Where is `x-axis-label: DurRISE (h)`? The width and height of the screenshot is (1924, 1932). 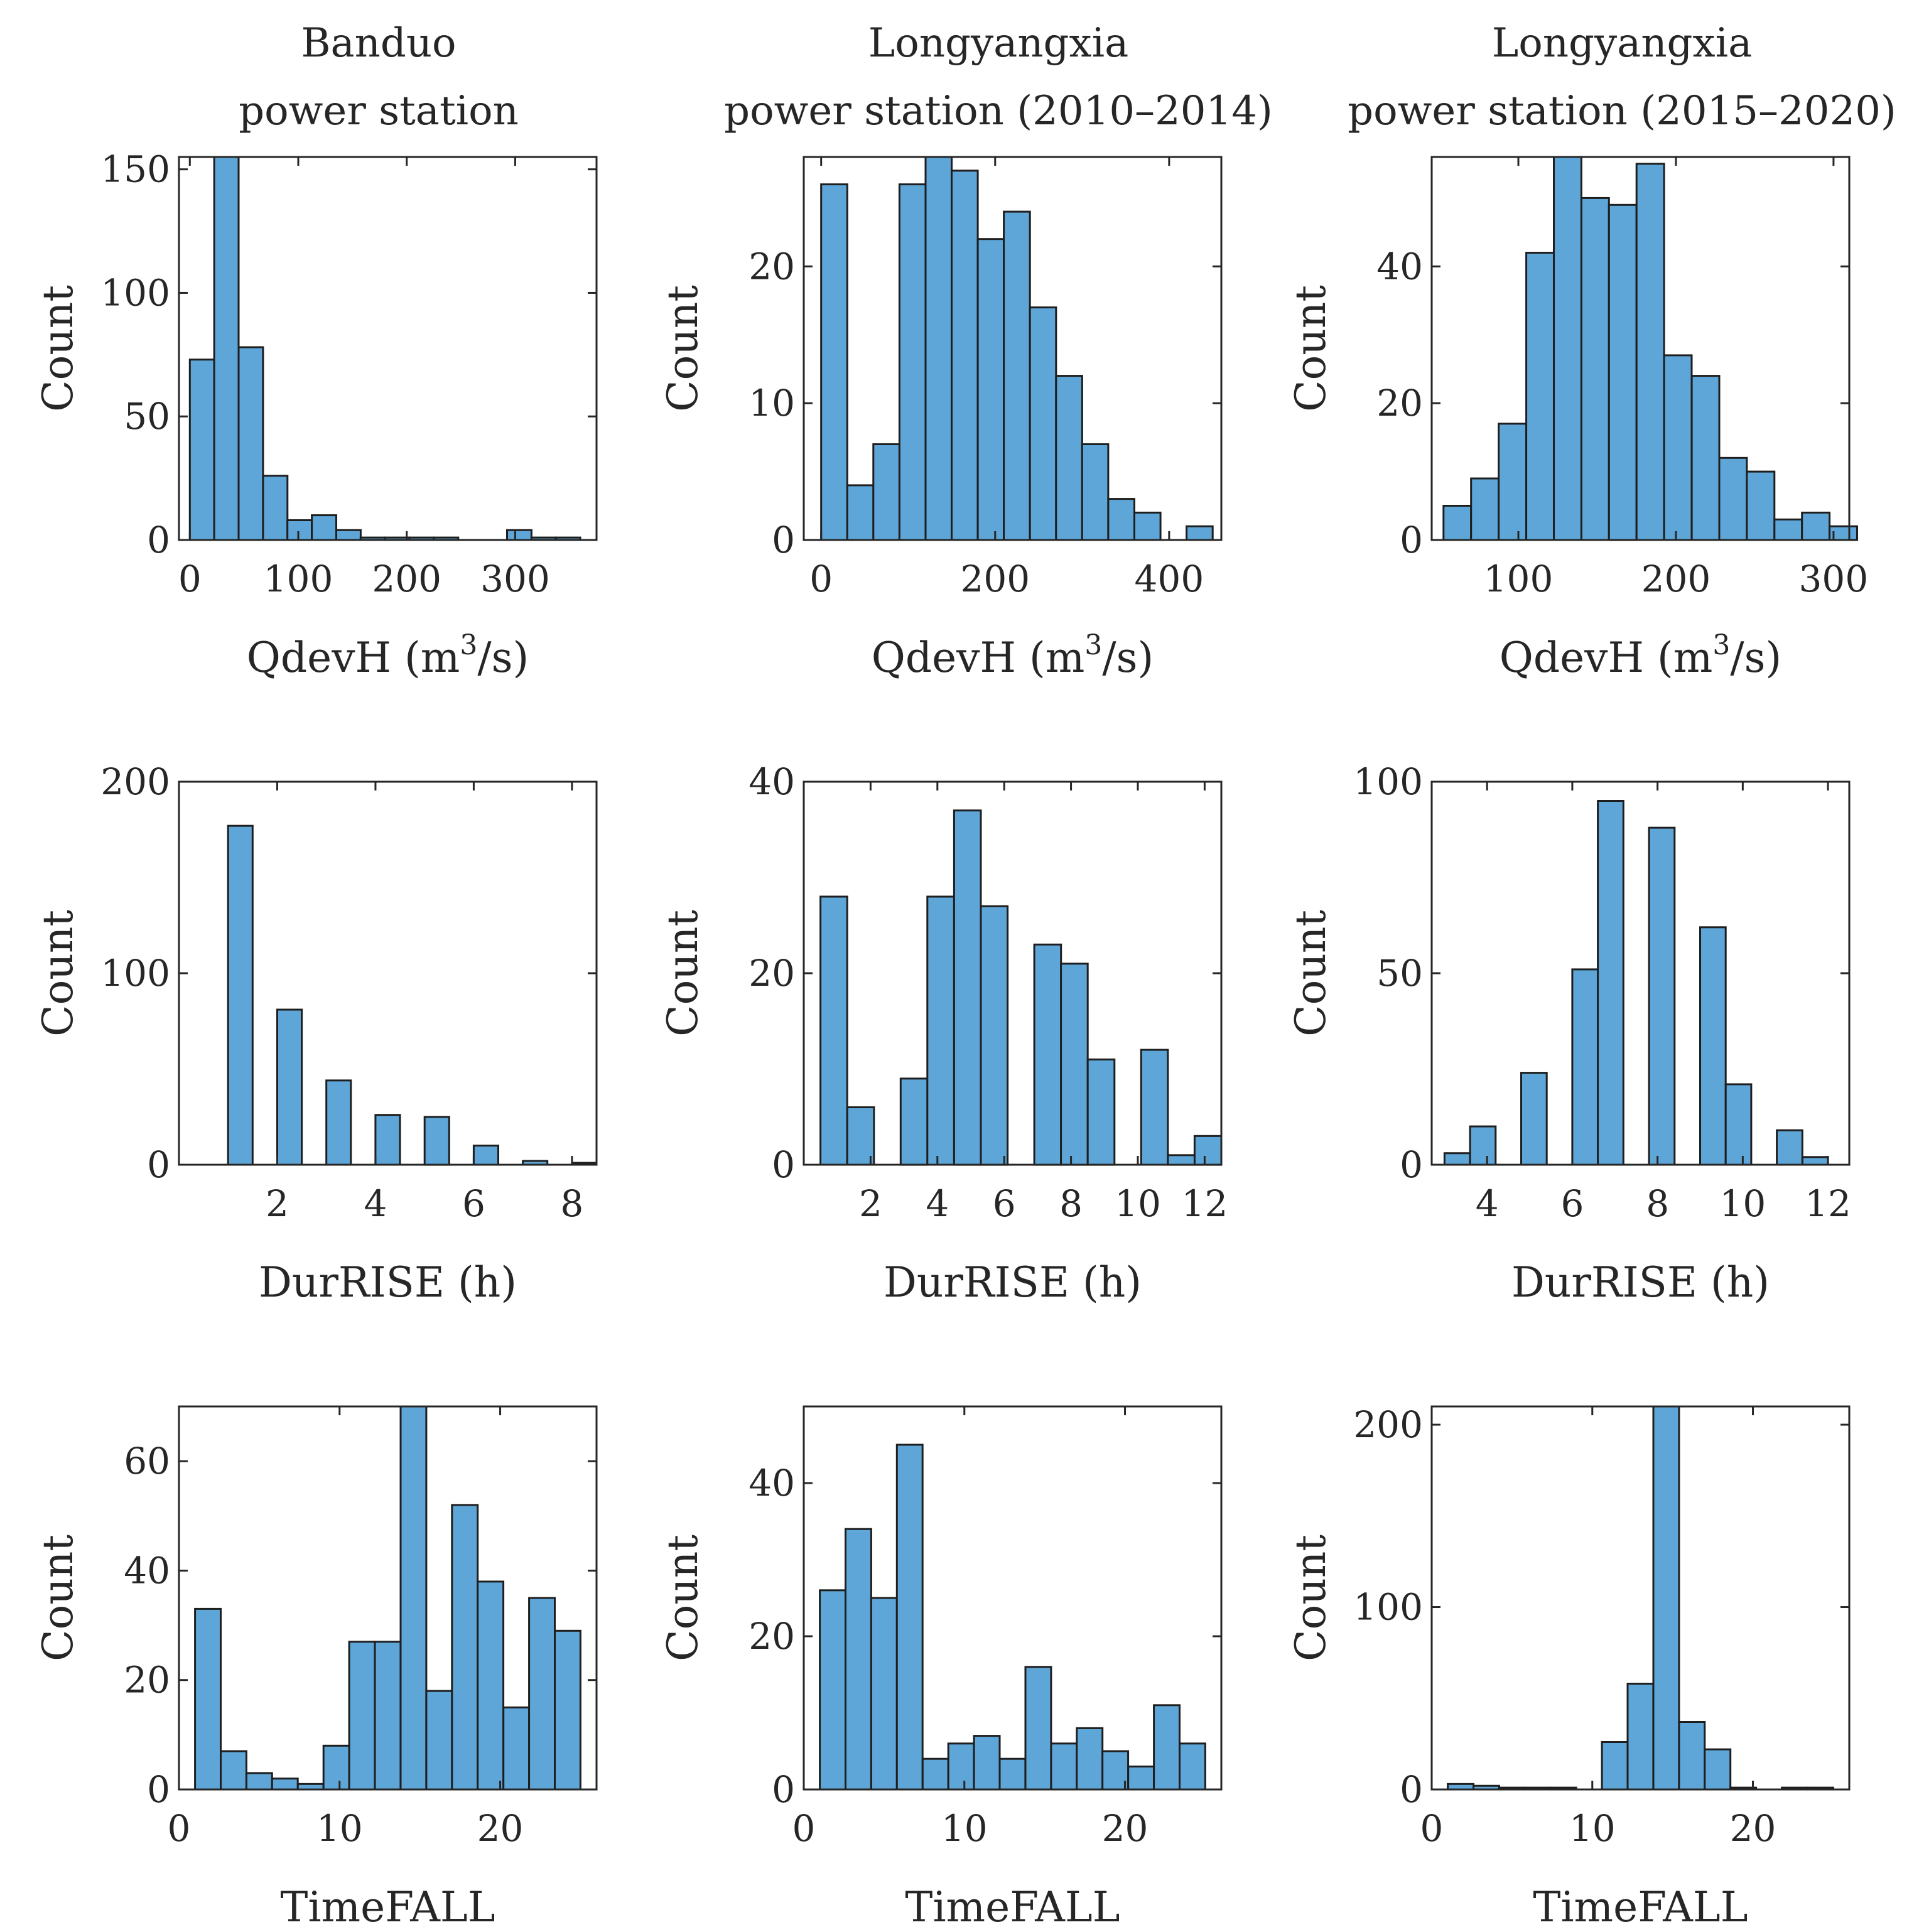 x-axis-label: DurRISE (h) is located at coordinates (1013, 1282).